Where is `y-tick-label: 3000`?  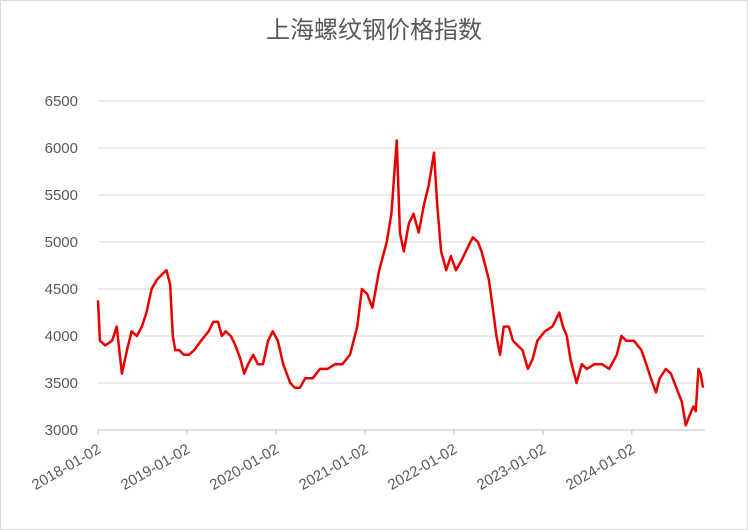 y-tick-label: 3000 is located at coordinates (61, 430).